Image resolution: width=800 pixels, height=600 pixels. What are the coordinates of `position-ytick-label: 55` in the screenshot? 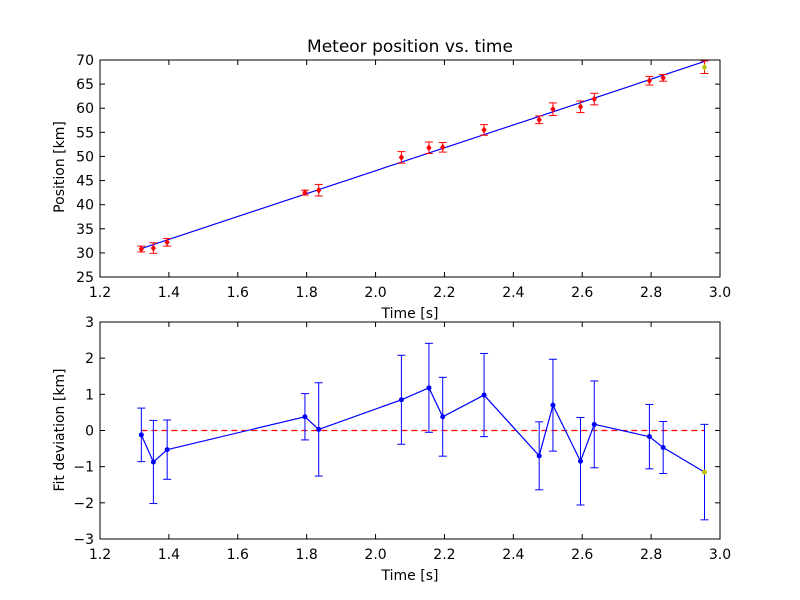 It's located at (85, 133).